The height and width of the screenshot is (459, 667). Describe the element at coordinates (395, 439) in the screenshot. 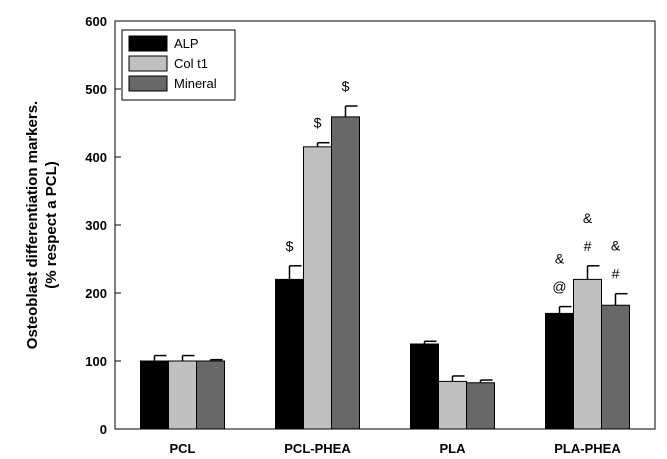

I see `x-axis-ticks: PCL PCL-PHEA PLA PLA-PHEA` at that location.